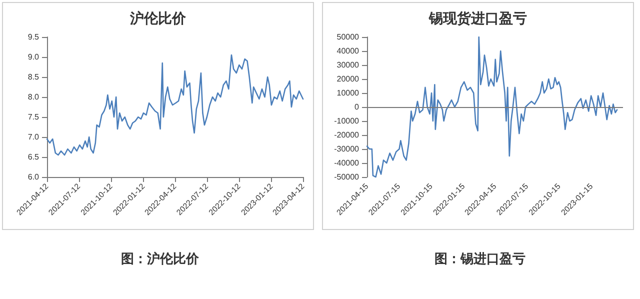  I want to click on y-tick-label: 40000, so click(348, 51).